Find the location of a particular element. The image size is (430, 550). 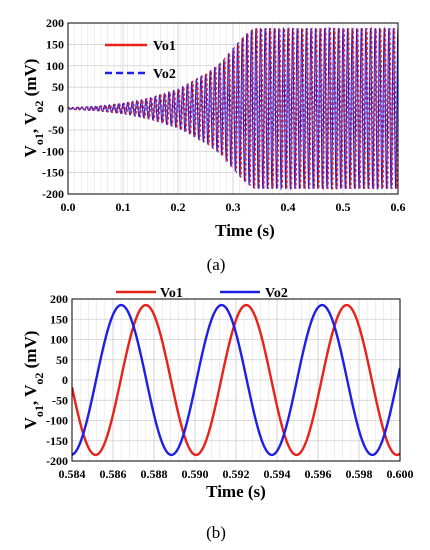

panel-a-label: (a) is located at coordinates (216, 264).